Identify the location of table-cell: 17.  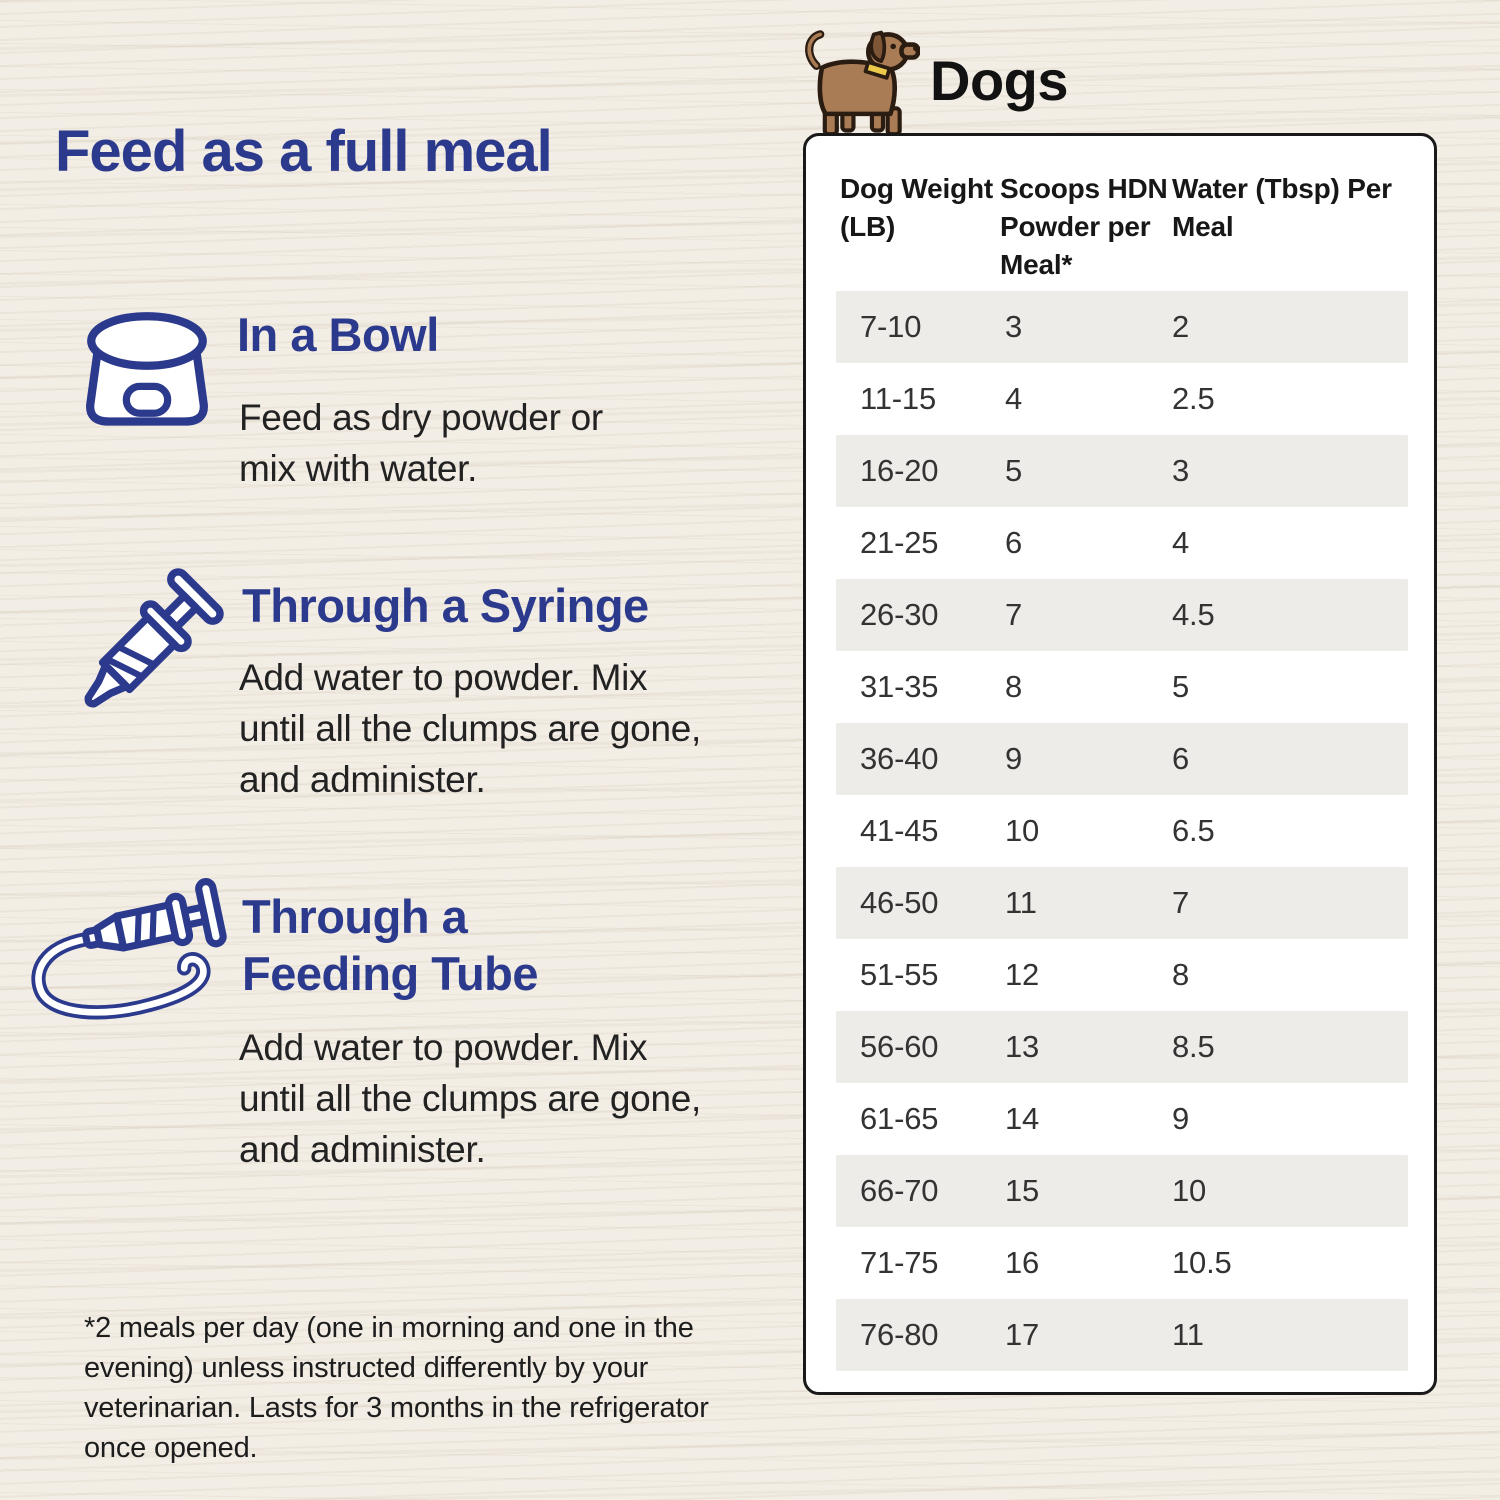
(1022, 1334).